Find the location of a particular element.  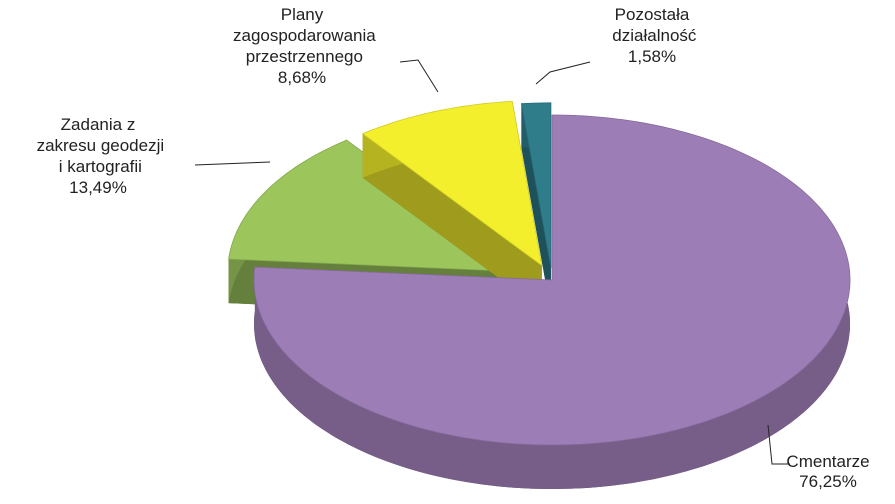

value-label: 13,49% is located at coordinates (98, 187).